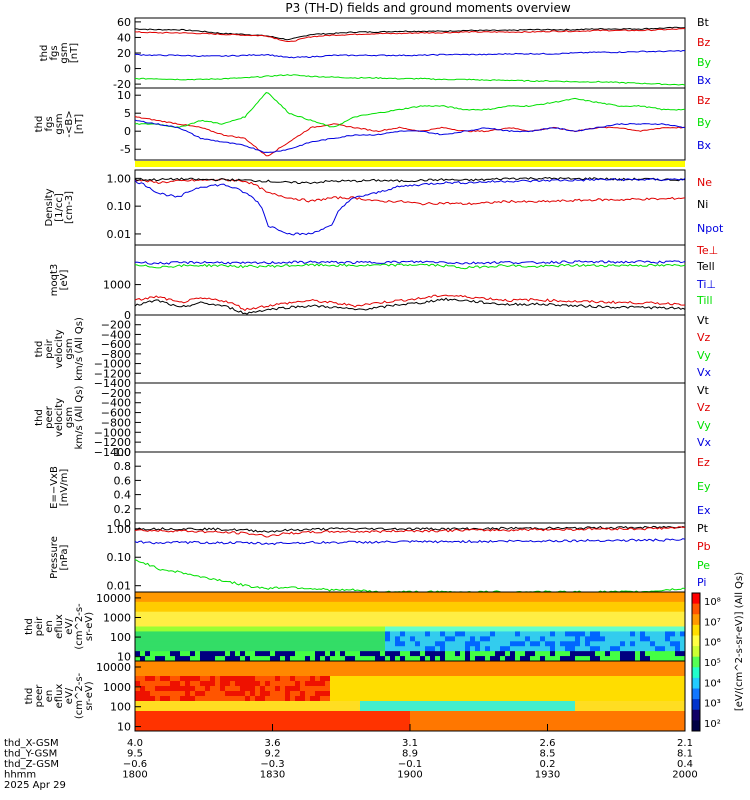 The height and width of the screenshot is (800, 750). Describe the element at coordinates (704, 80) in the screenshot. I see `legend-entry: Bx` at that location.